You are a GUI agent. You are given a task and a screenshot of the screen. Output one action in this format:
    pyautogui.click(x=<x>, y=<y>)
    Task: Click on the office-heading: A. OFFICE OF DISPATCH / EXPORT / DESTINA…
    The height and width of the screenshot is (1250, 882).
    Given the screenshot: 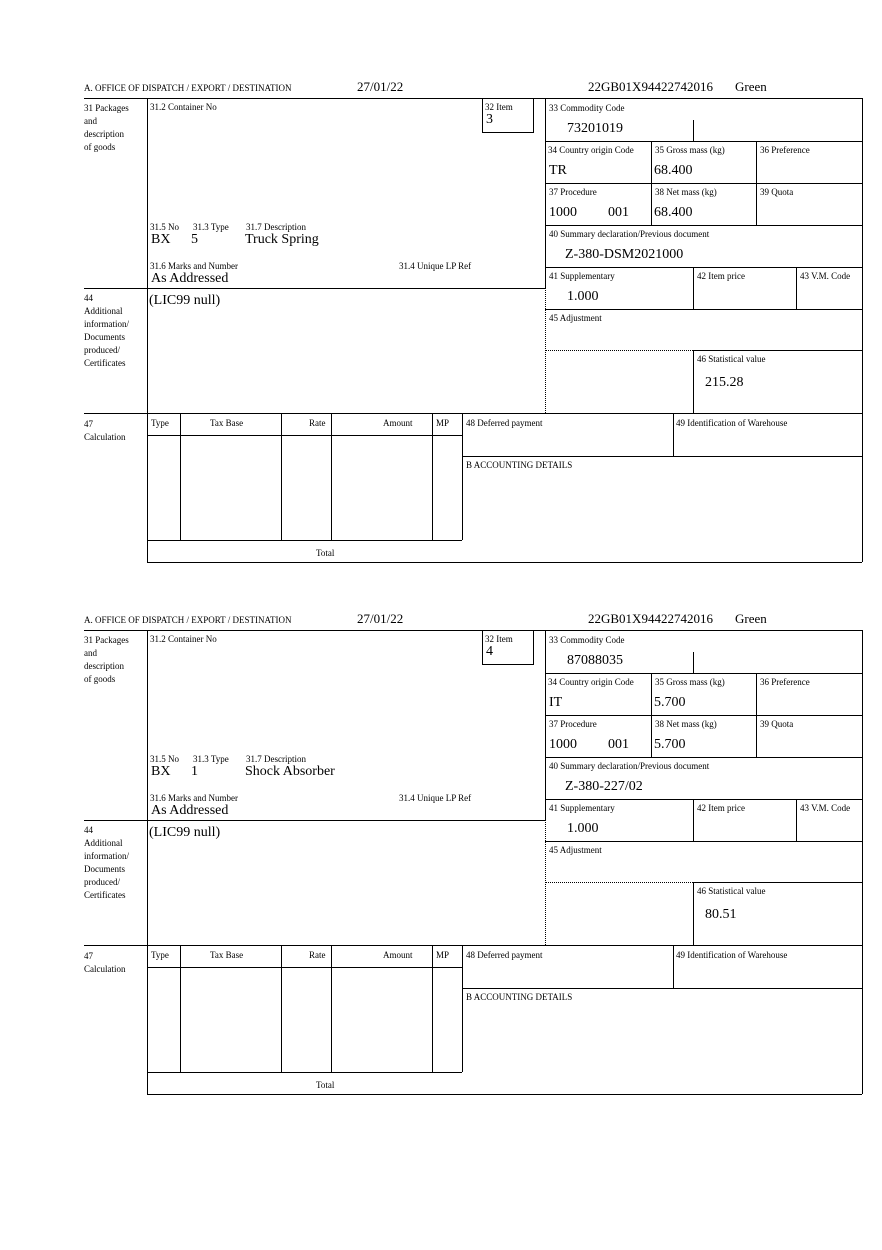 What is the action you would take?
    pyautogui.click(x=188, y=620)
    